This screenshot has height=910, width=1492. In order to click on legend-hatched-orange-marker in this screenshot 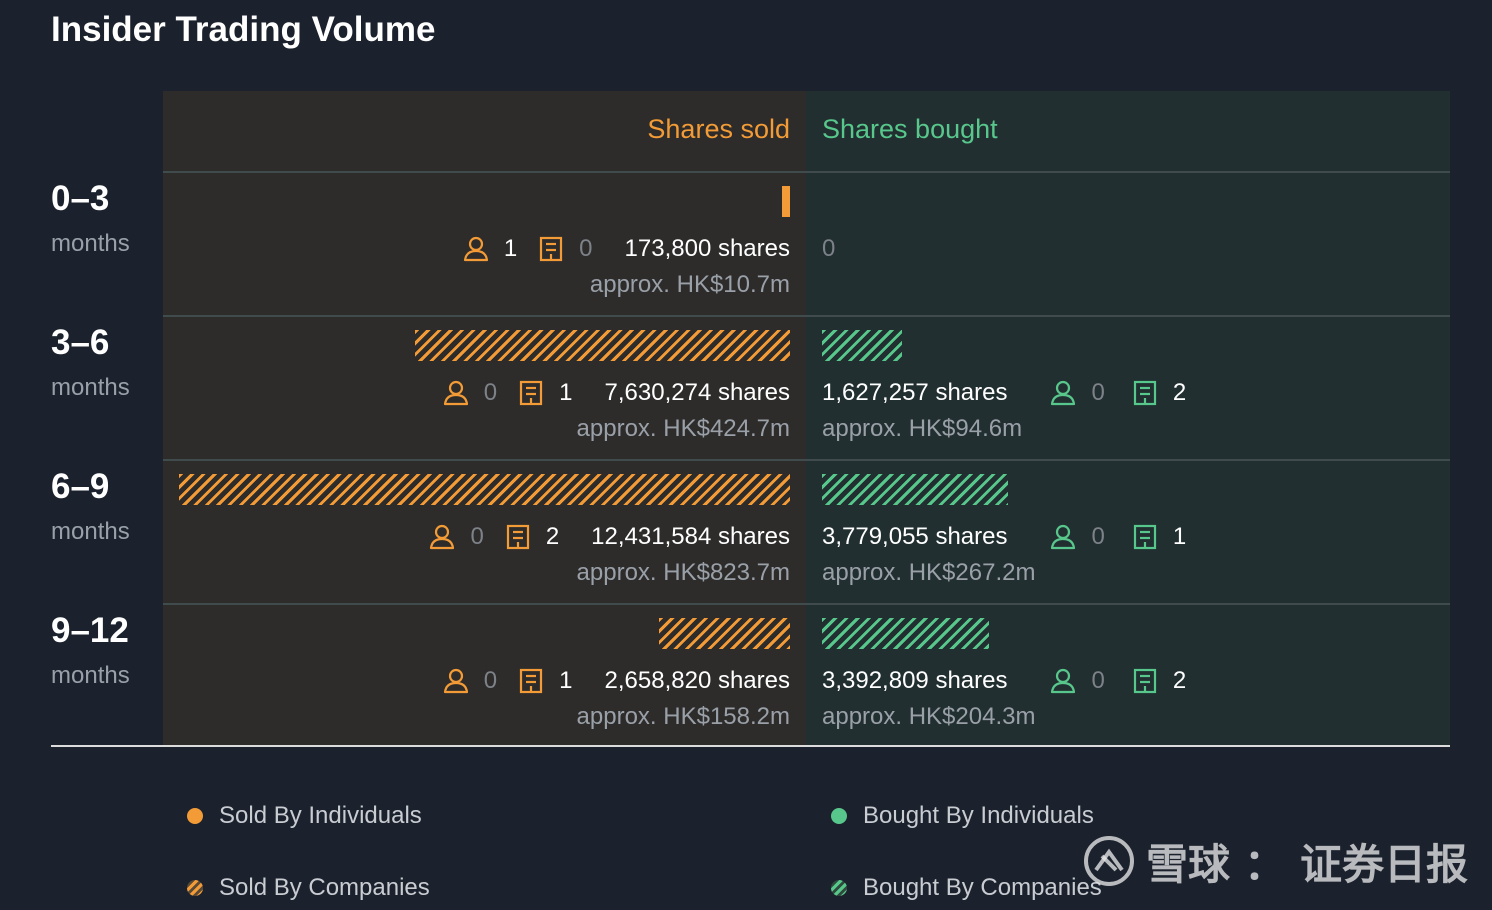, I will do `click(195, 888)`.